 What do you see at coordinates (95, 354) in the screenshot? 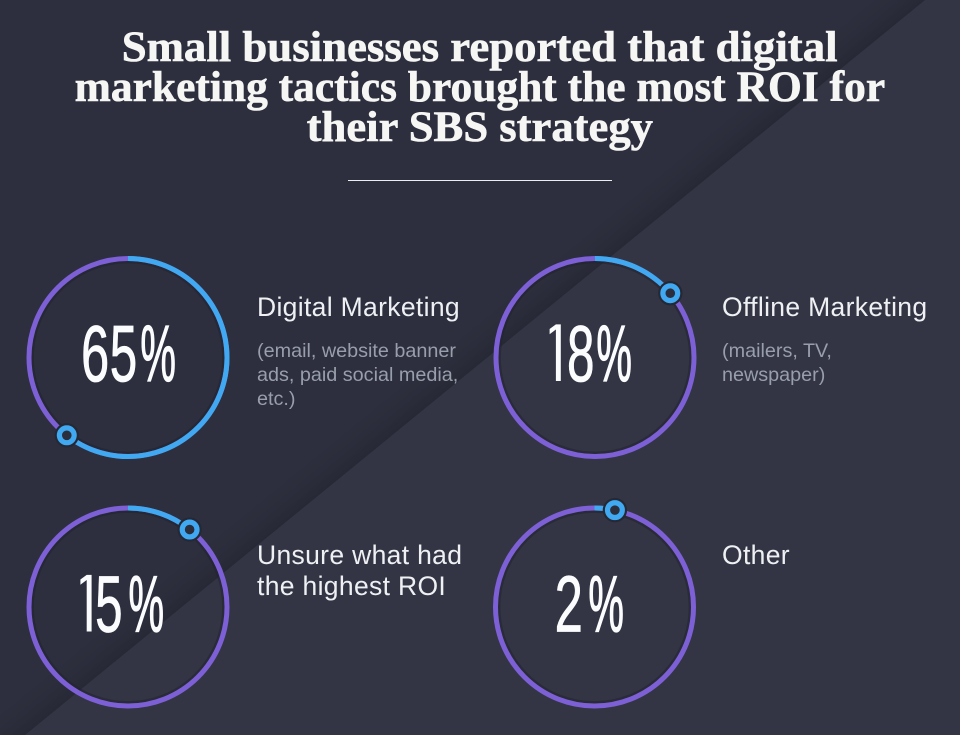
I see `svg-text: 6` at bounding box center [95, 354].